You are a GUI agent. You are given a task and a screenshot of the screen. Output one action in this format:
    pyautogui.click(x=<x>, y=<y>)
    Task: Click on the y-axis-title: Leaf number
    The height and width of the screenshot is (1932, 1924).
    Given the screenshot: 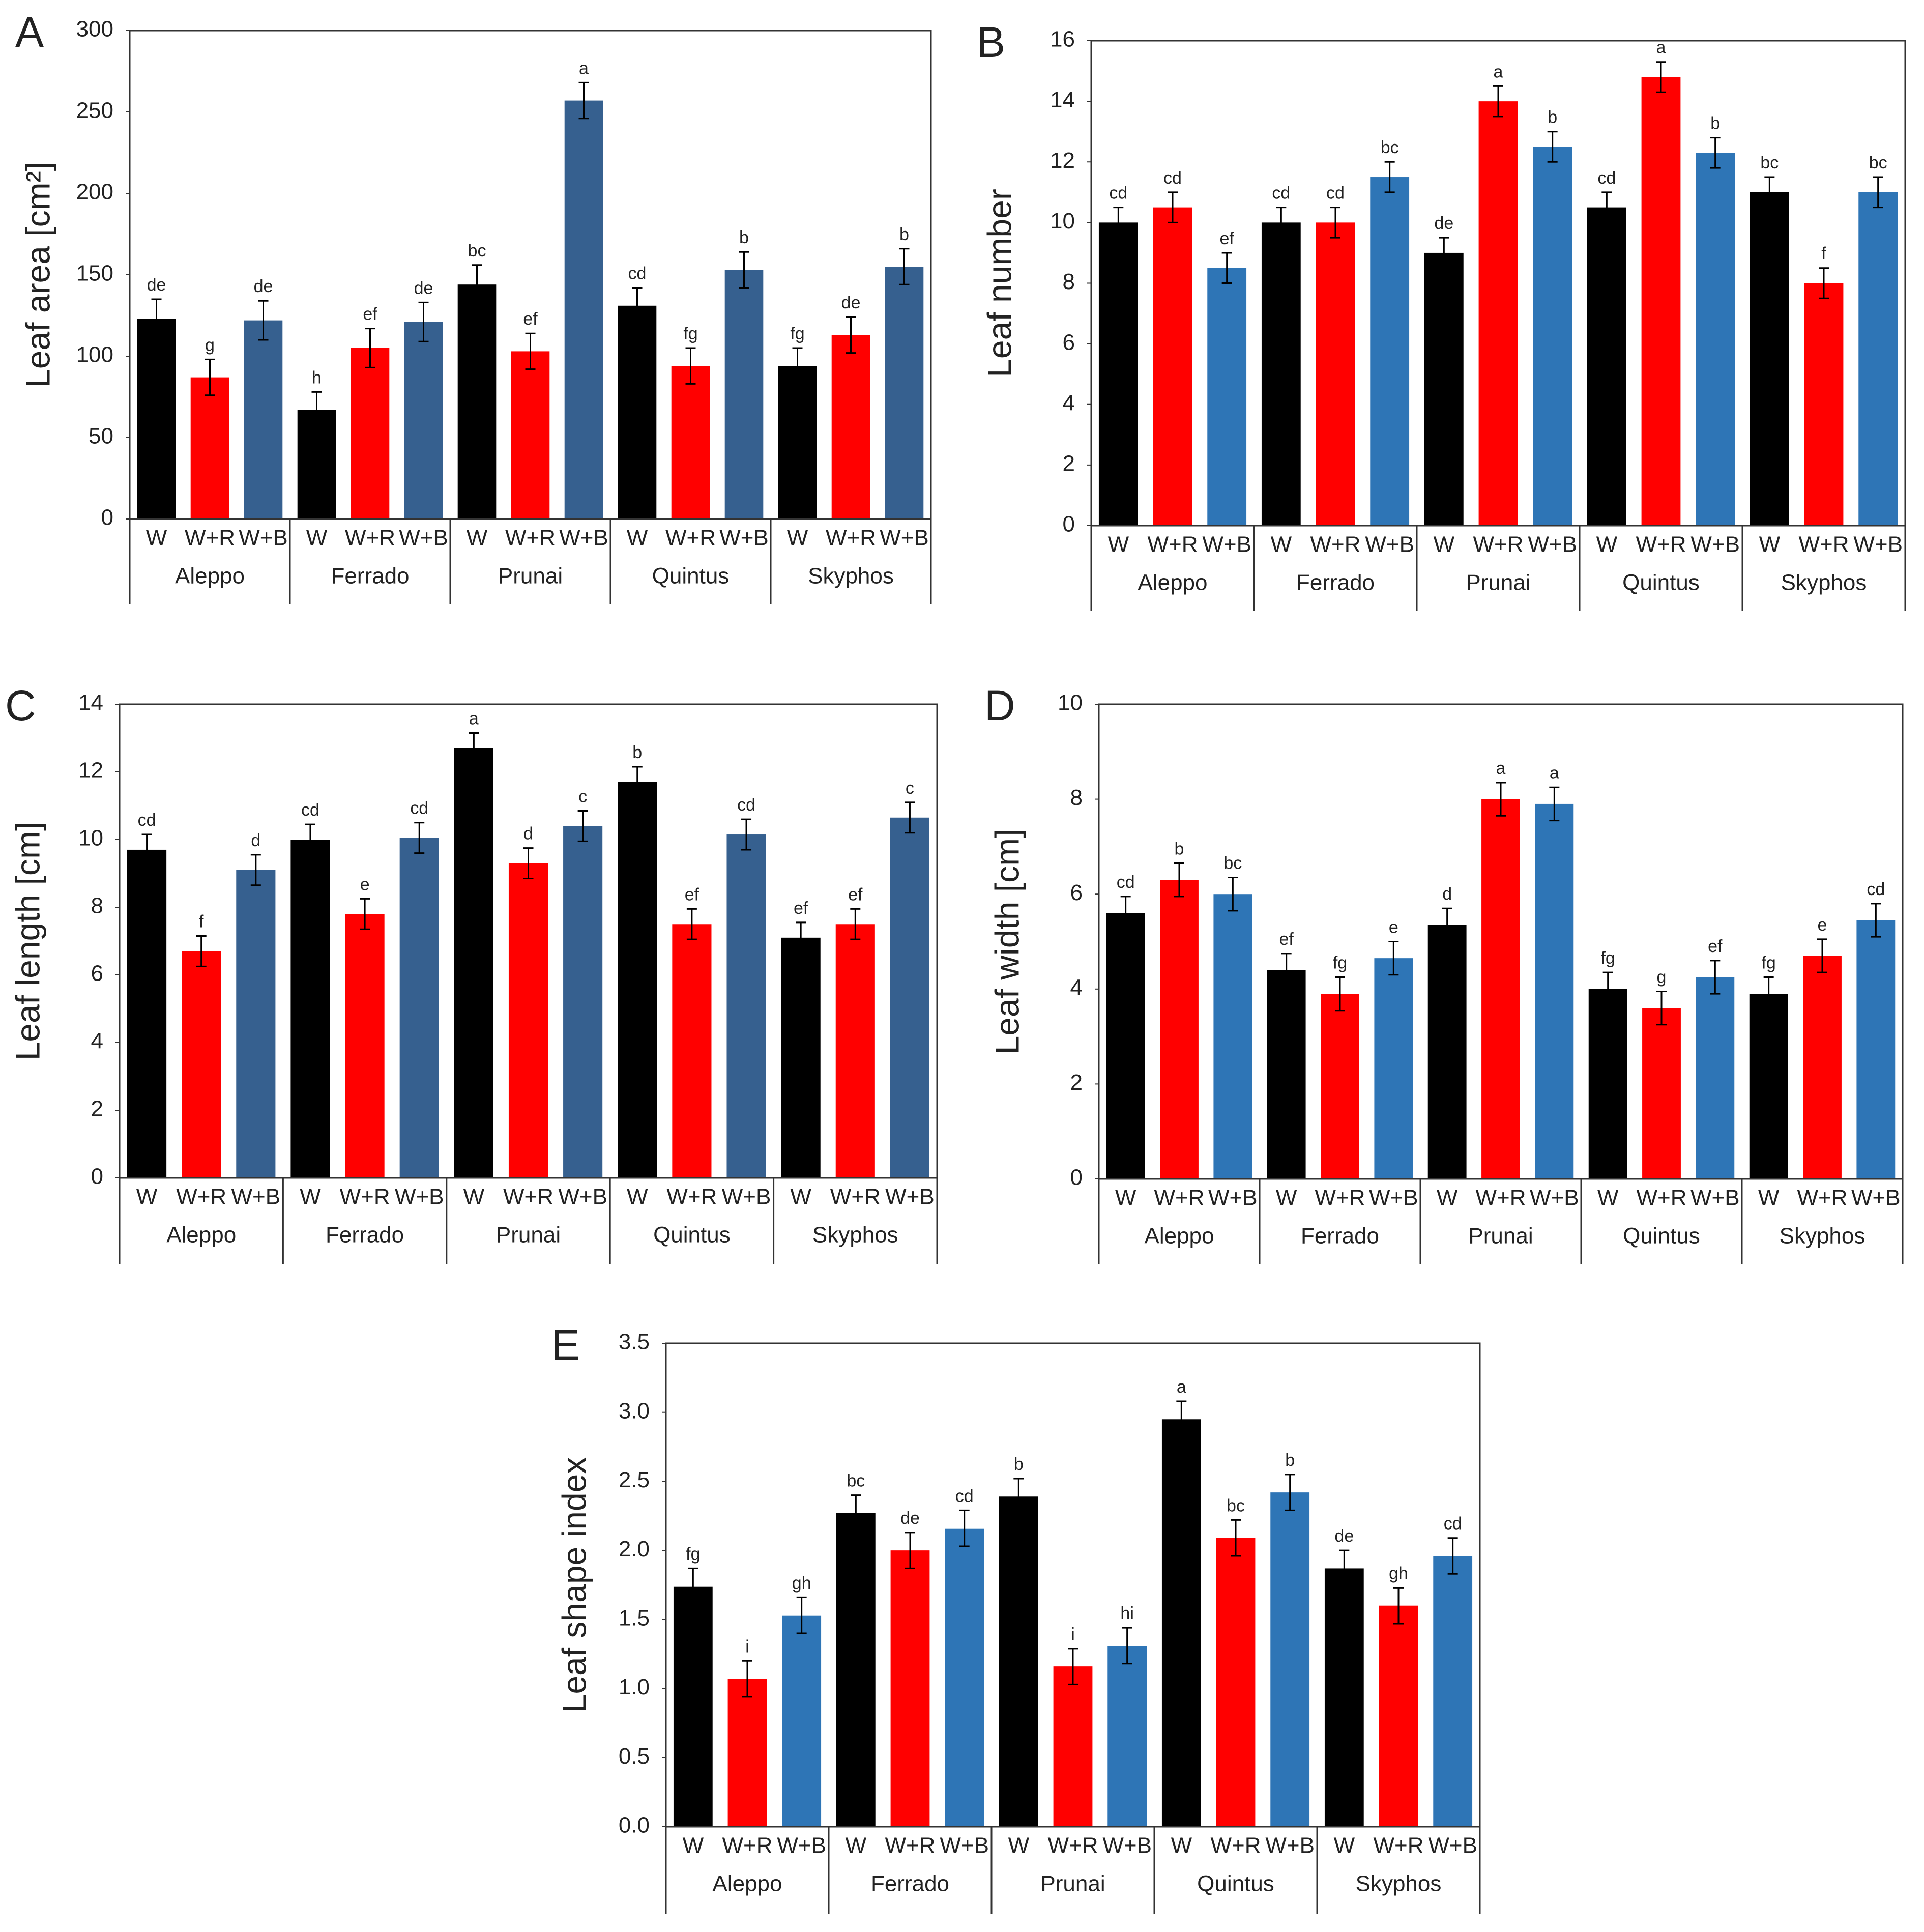 What is the action you would take?
    pyautogui.click(x=999, y=284)
    